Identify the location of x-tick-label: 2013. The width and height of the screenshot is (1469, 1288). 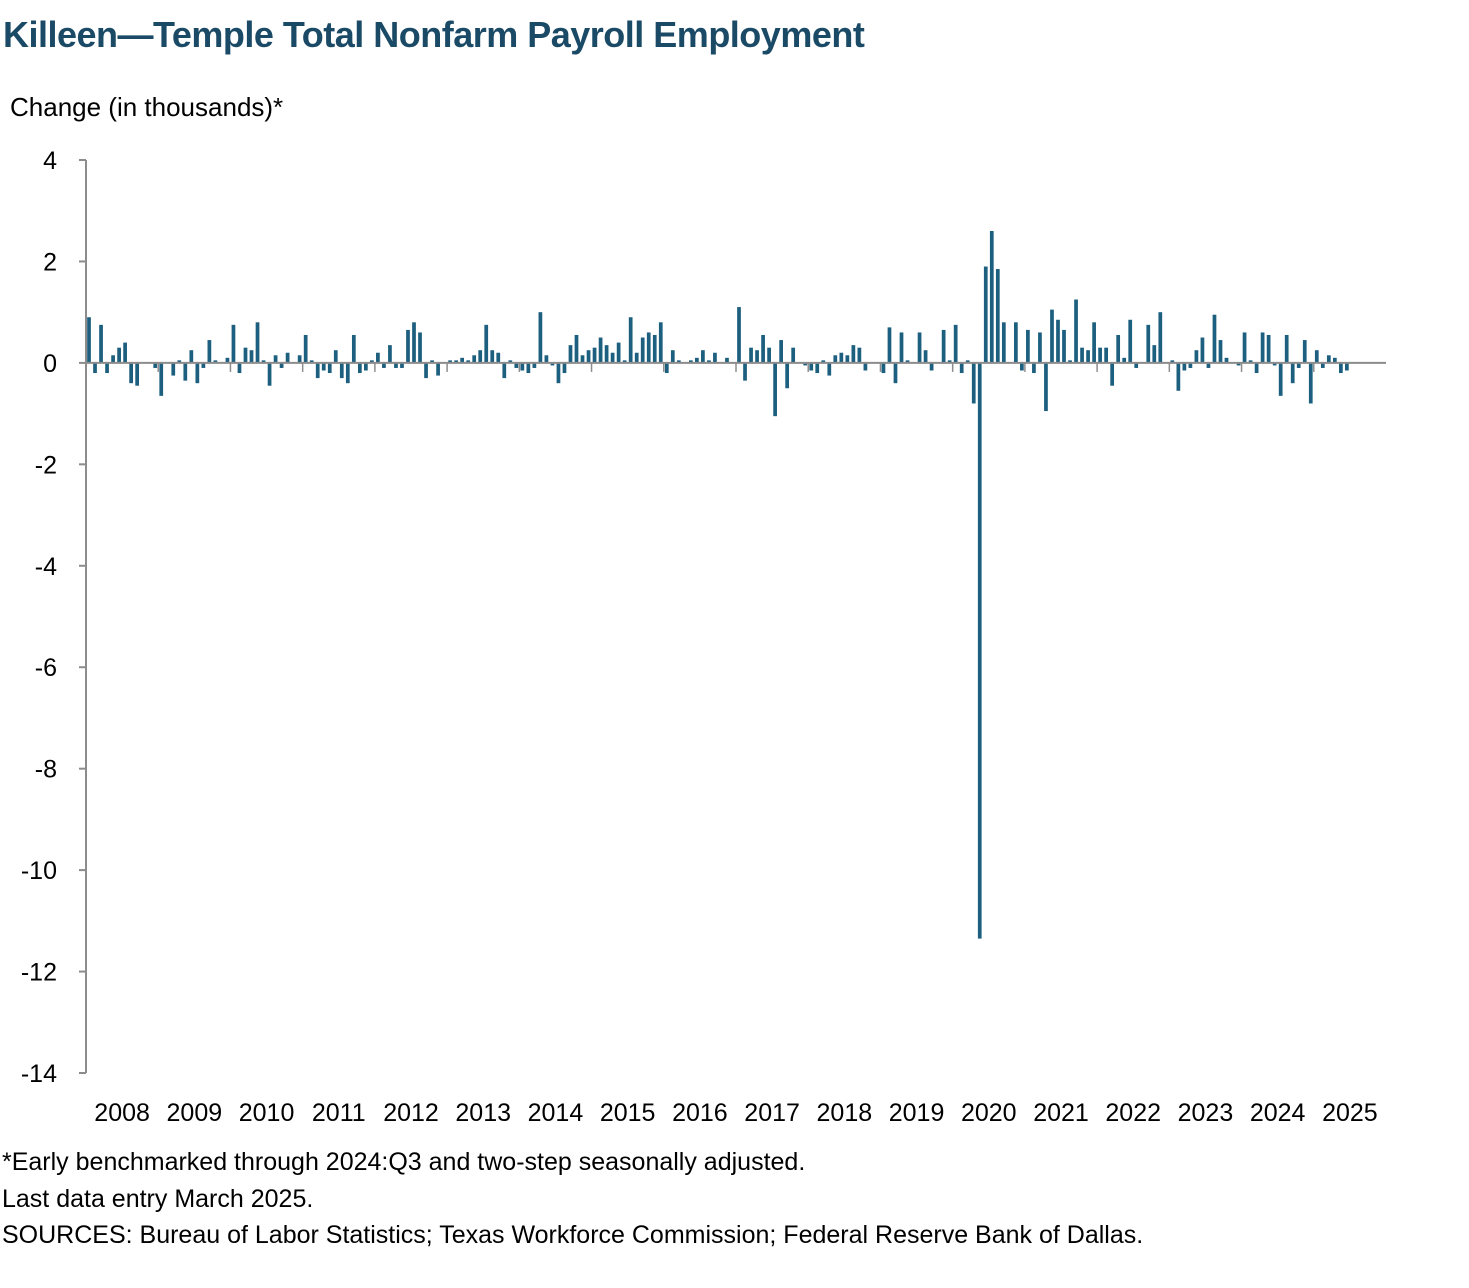
(483, 1113).